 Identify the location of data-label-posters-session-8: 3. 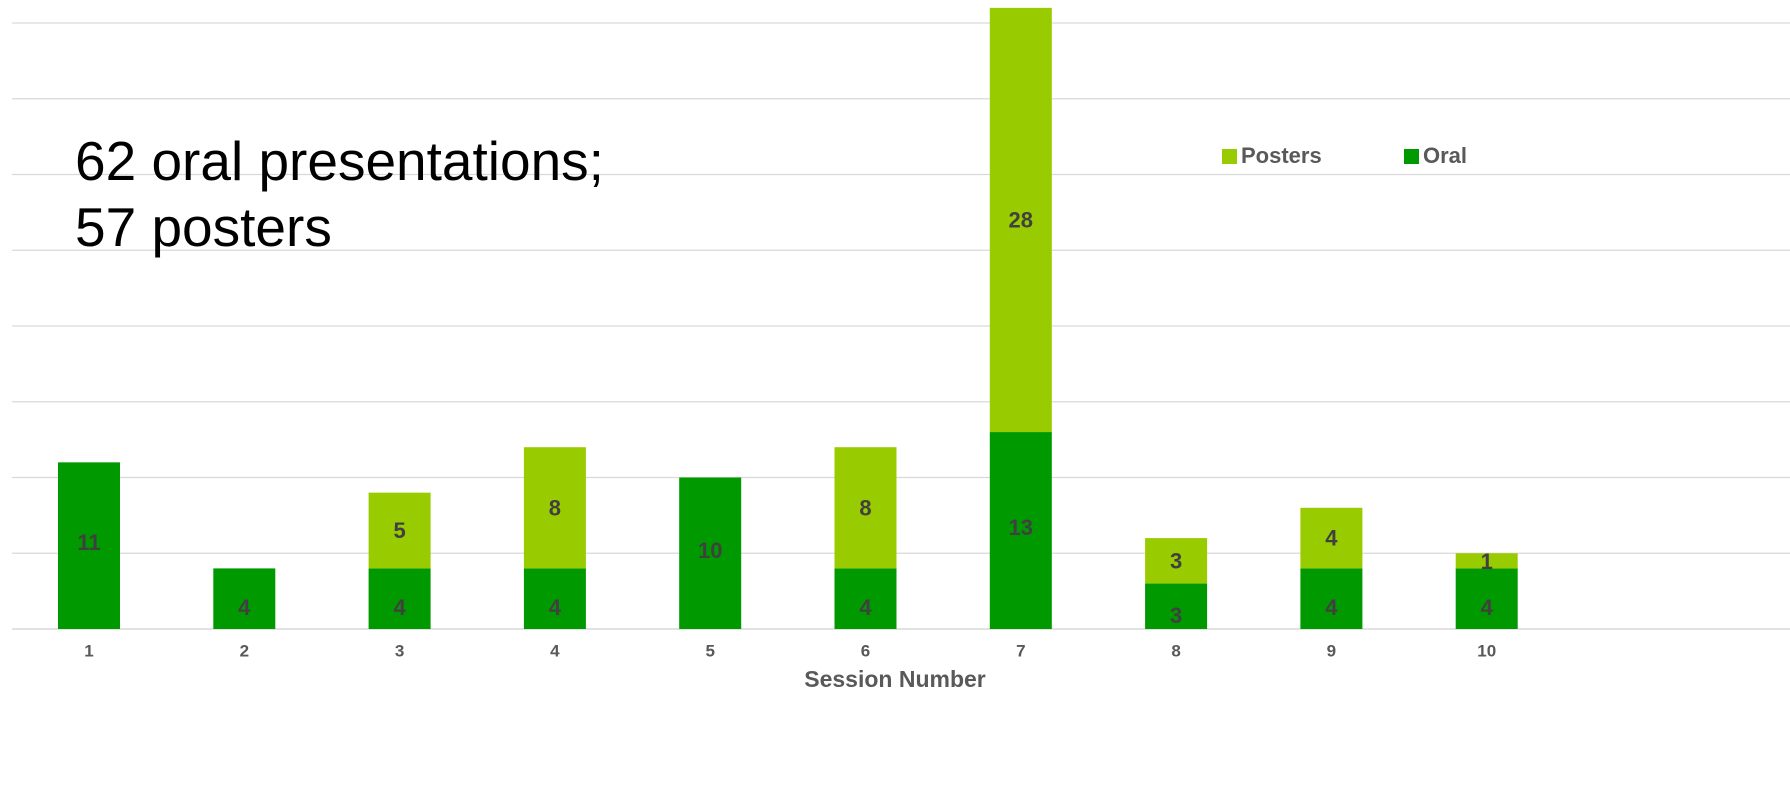
(1176, 560).